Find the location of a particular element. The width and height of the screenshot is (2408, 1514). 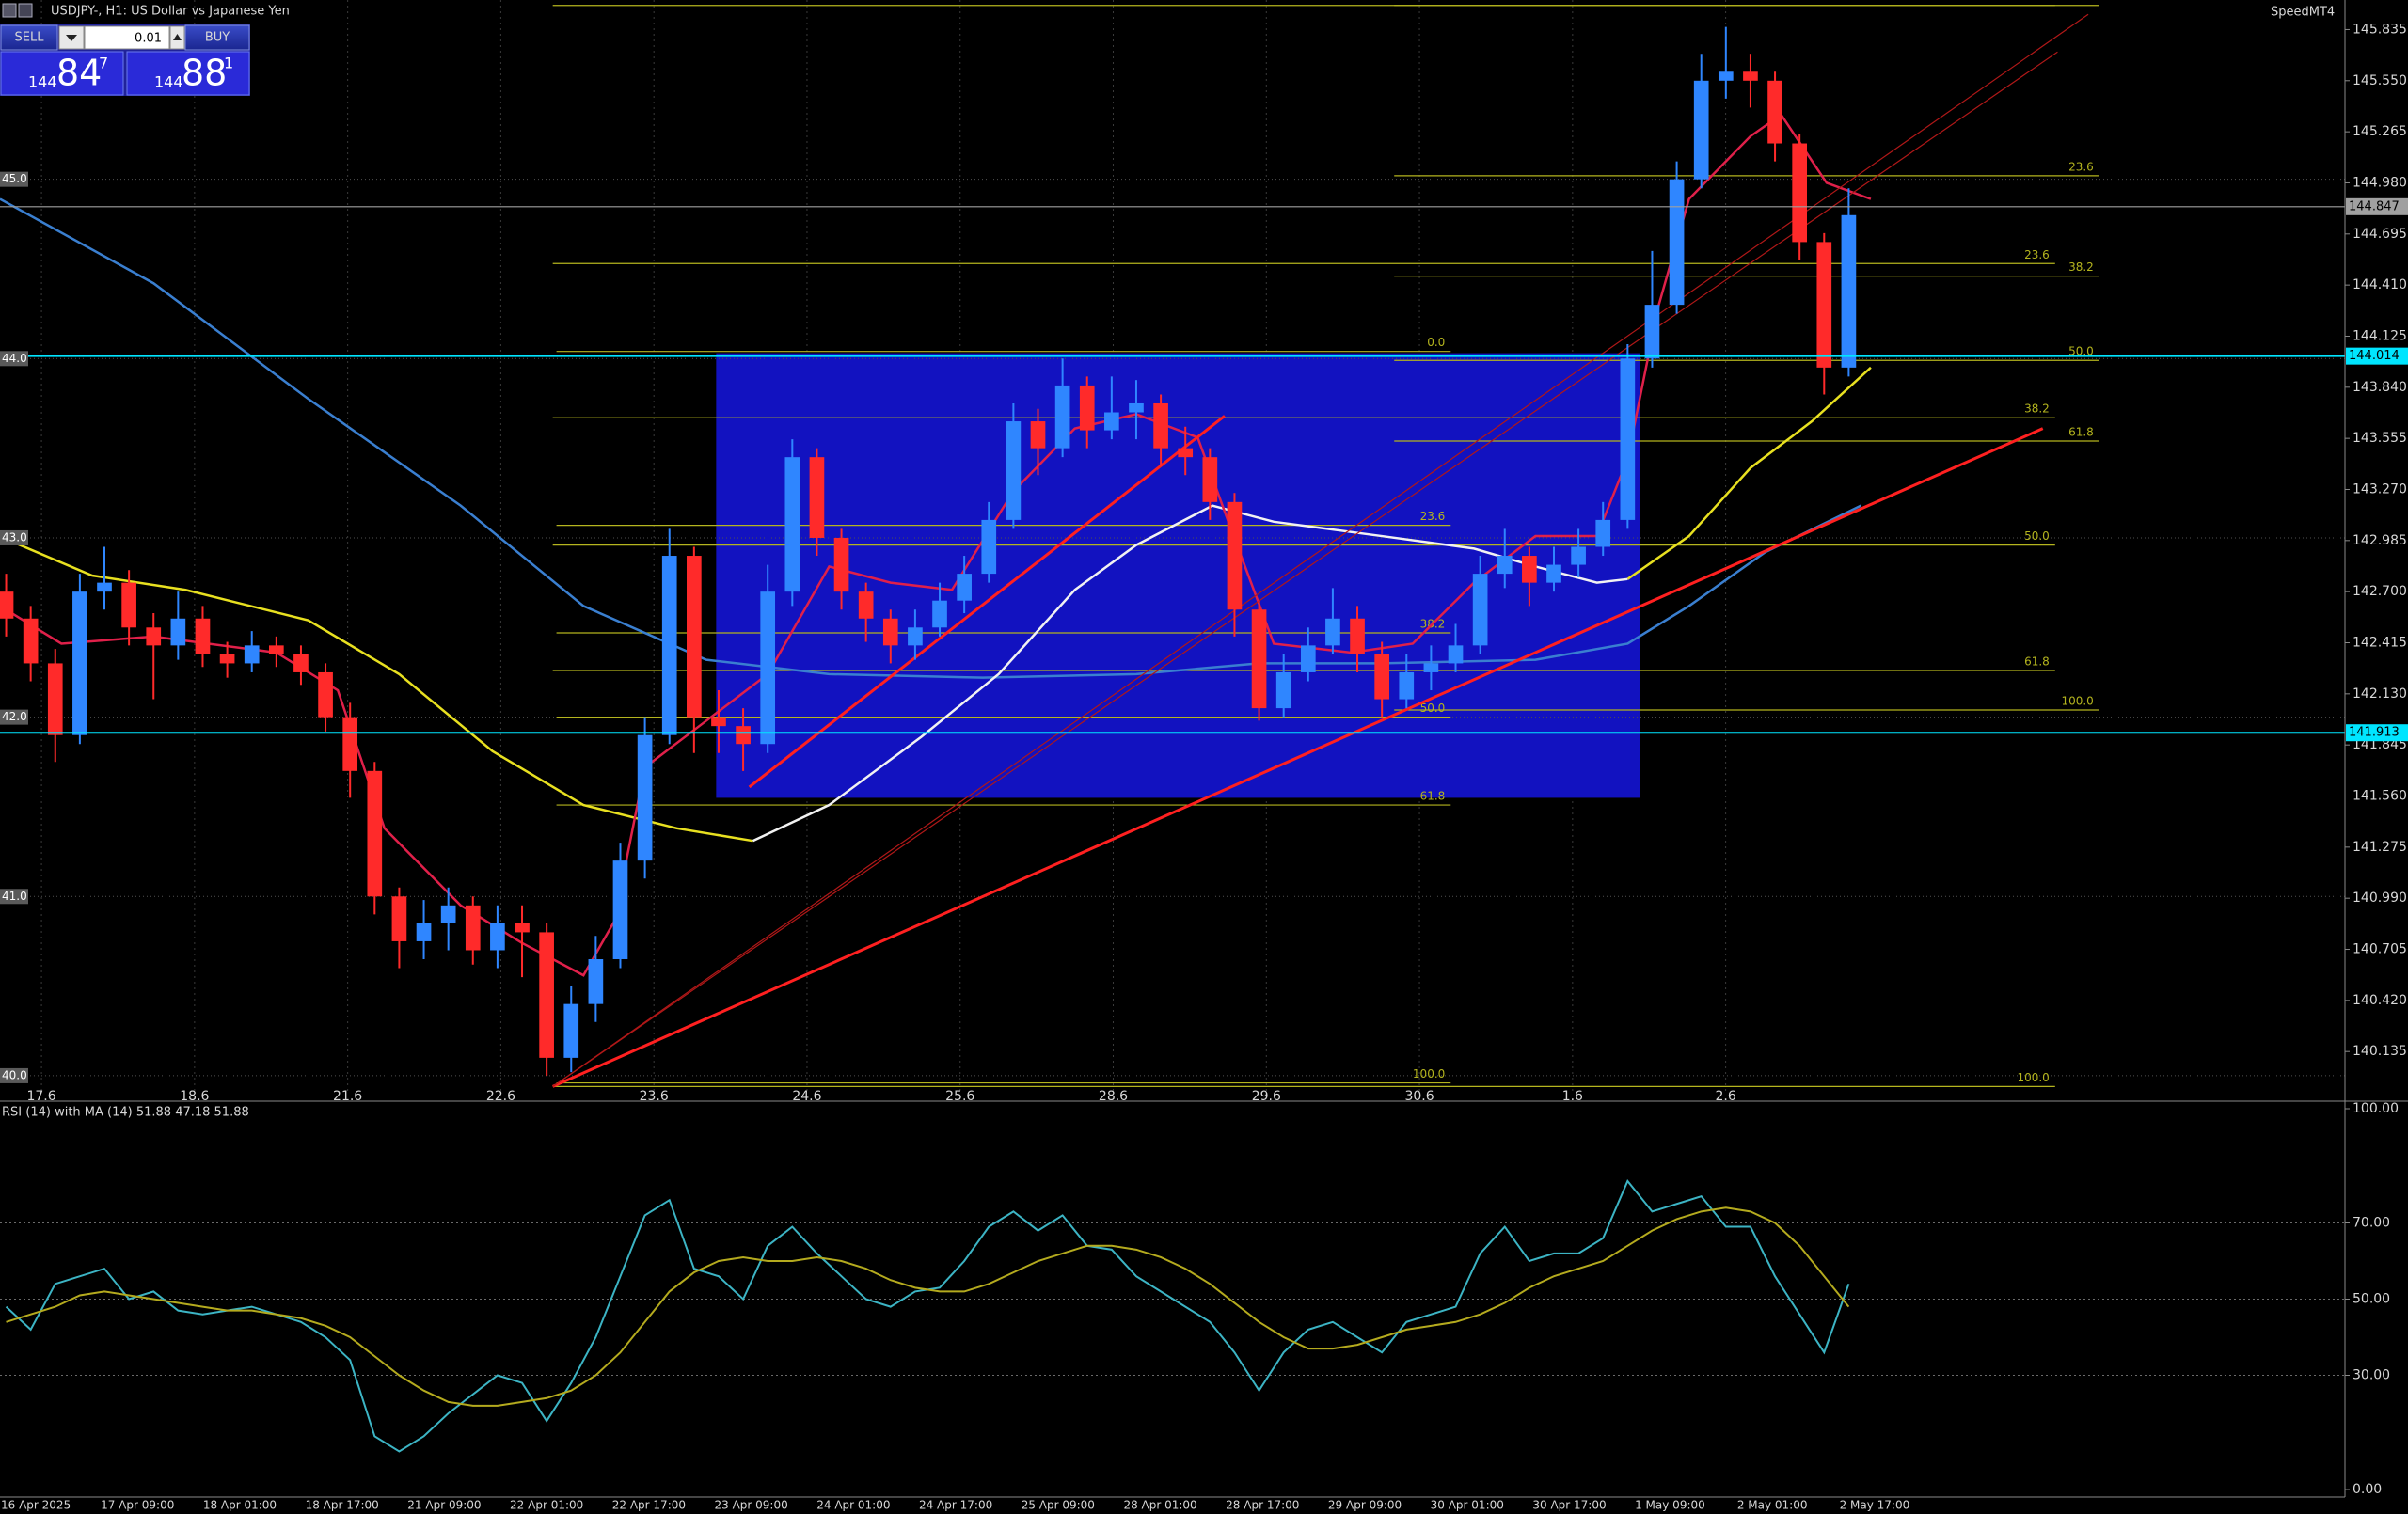

round-level-label: 45.0 is located at coordinates (15, 178).